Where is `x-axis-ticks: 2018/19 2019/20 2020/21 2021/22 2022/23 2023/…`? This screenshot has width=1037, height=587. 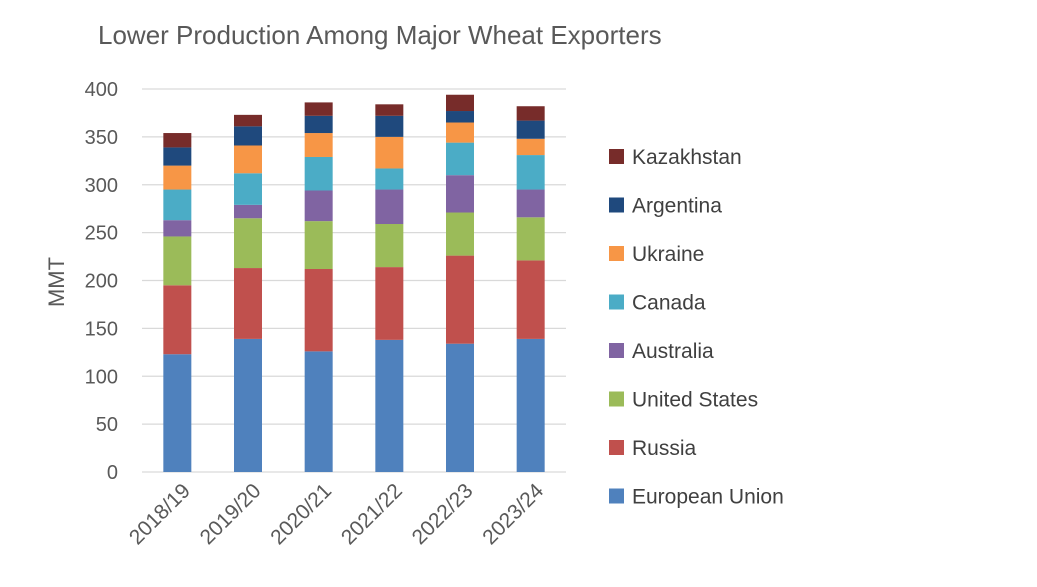
x-axis-ticks: 2018/19 2019/20 2020/21 2021/22 2022/23 2023/… is located at coordinates (336, 514).